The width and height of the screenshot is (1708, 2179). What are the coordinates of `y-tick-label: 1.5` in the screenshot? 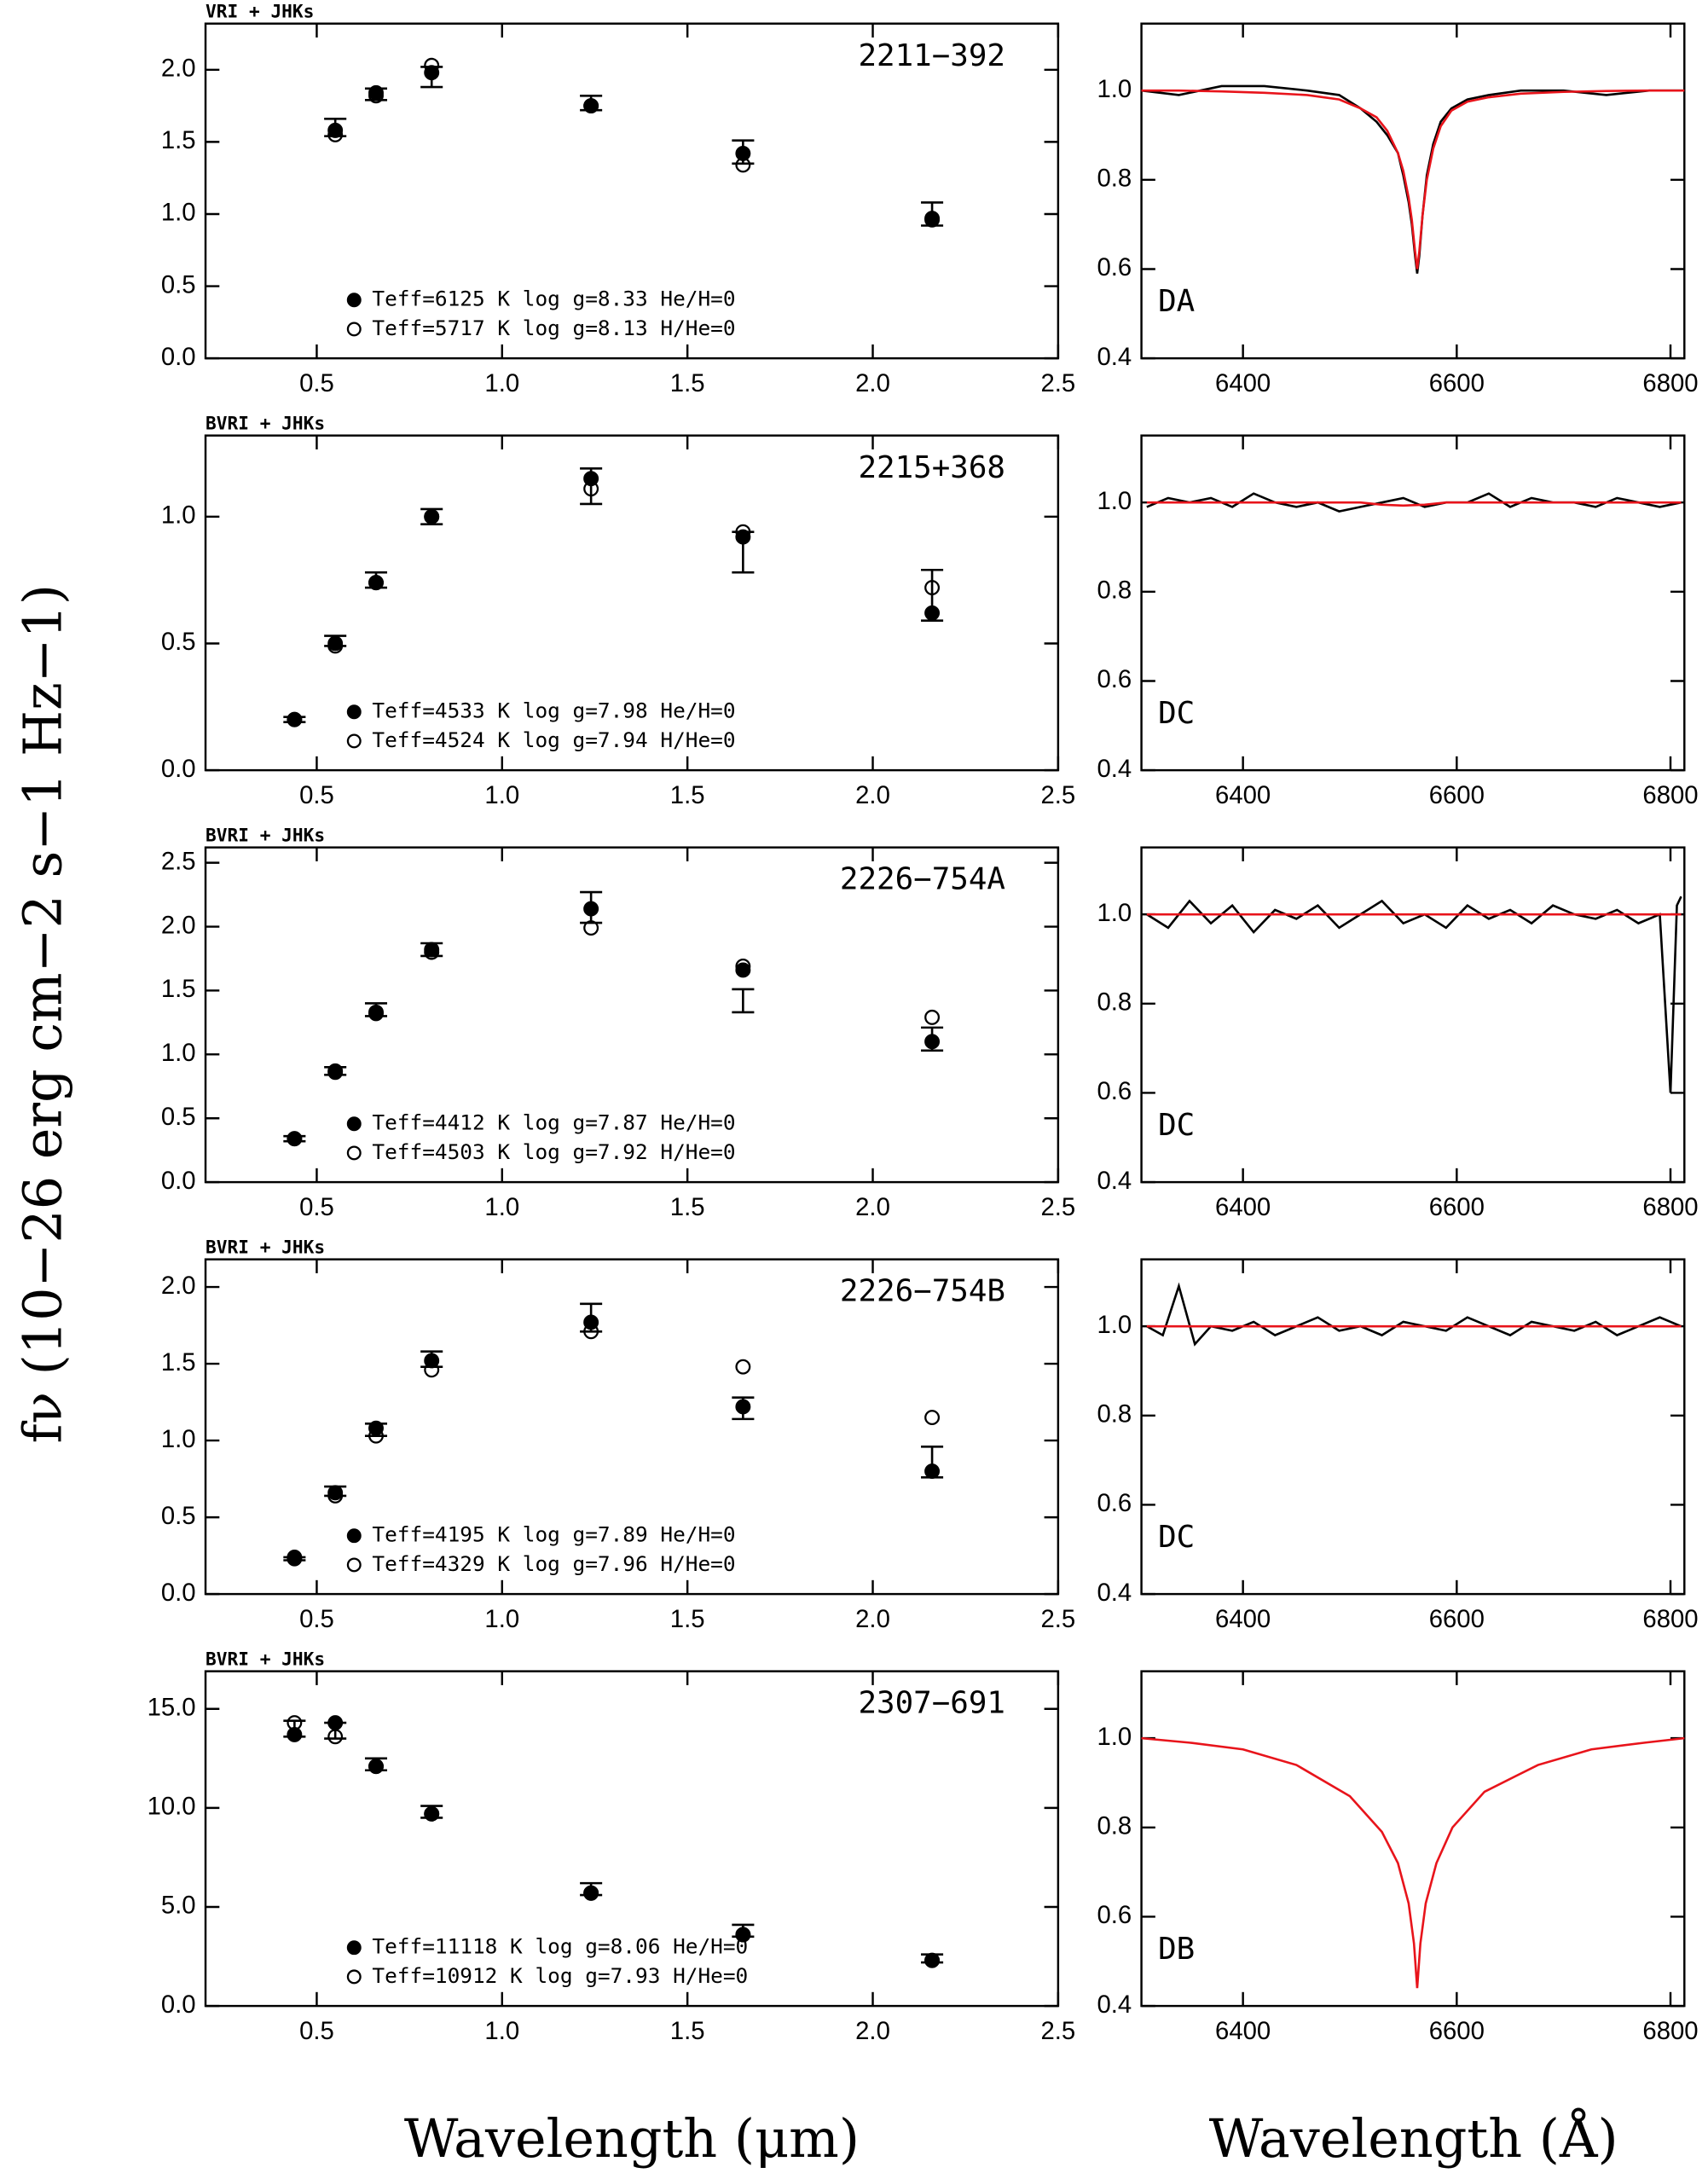 It's located at (178, 1362).